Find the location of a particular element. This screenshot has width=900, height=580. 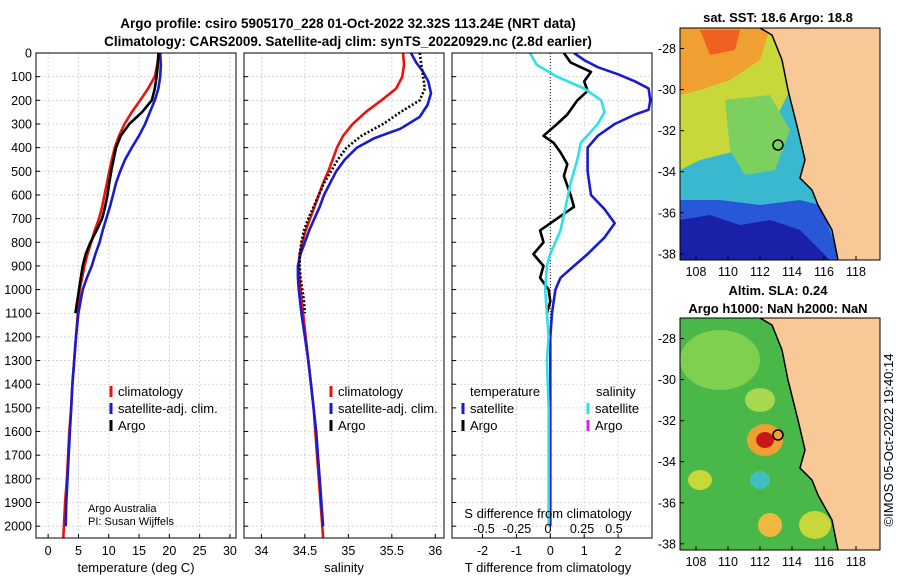

series-line-t-satellite is located at coordinates (600, 290).